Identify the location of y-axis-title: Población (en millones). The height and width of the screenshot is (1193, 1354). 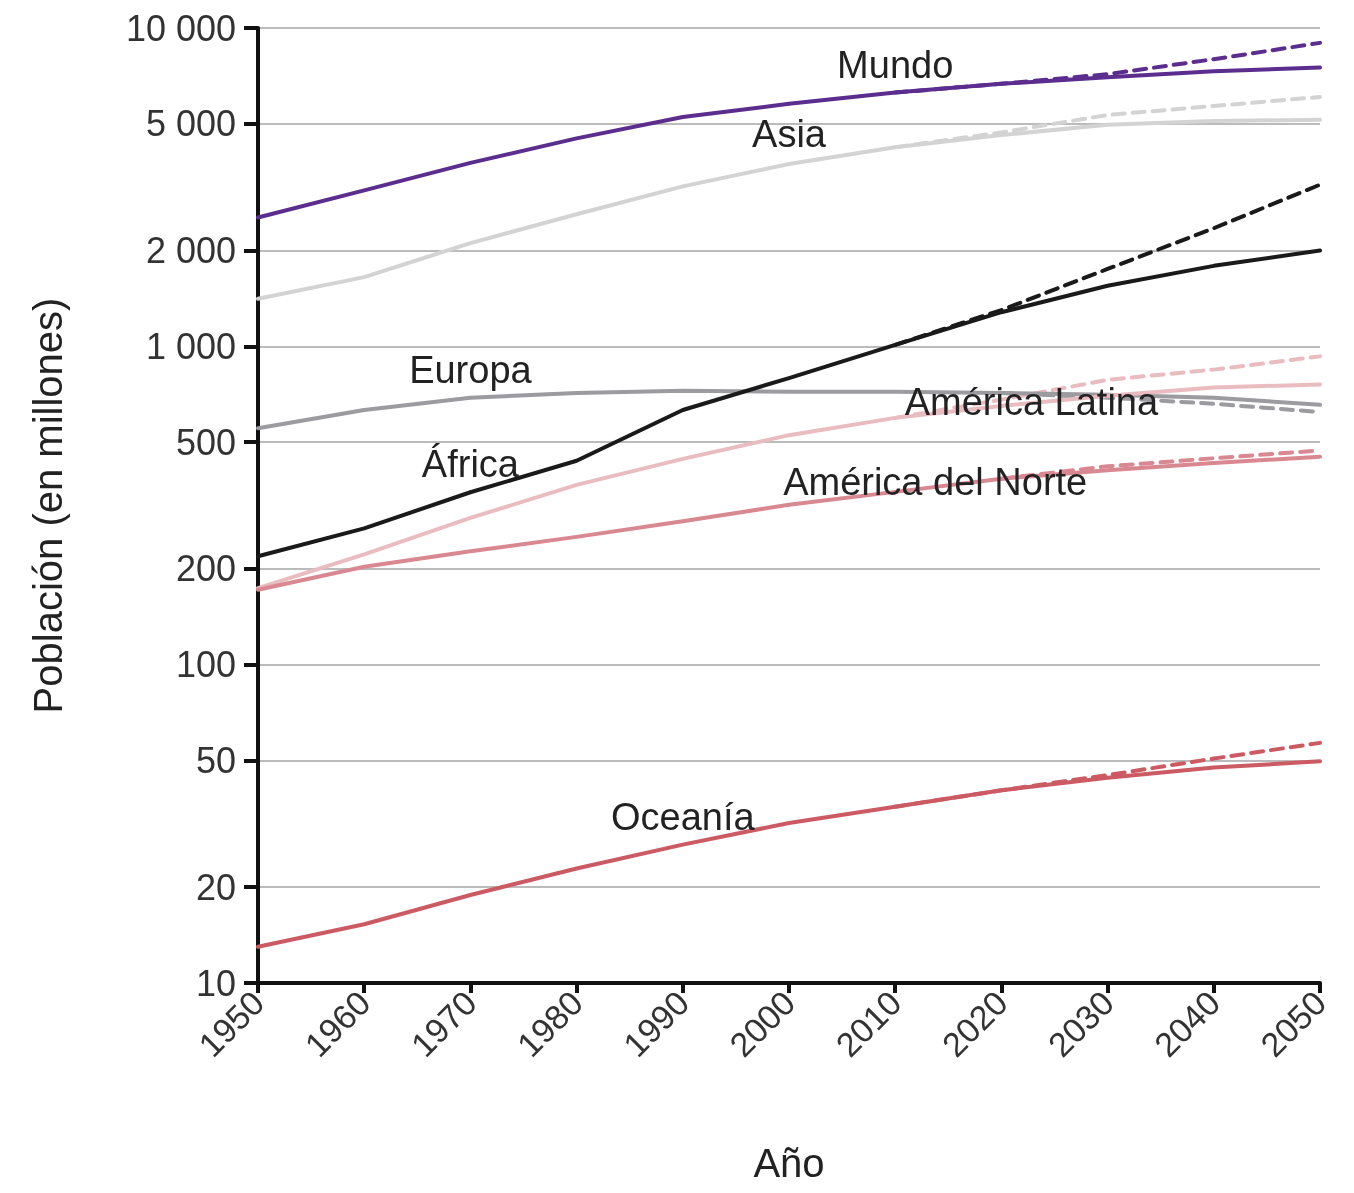
(48, 505).